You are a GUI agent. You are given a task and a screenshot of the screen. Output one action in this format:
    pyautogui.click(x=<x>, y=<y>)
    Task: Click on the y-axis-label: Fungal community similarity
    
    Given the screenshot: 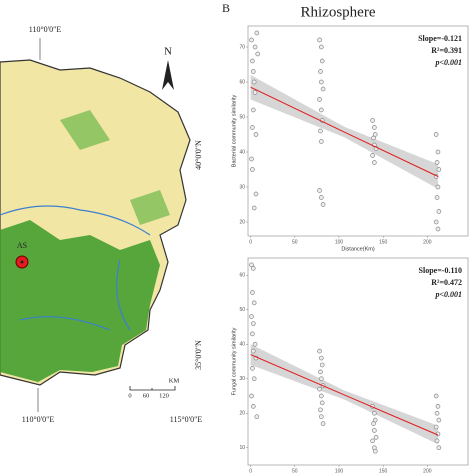 What is the action you would take?
    pyautogui.click(x=234, y=361)
    